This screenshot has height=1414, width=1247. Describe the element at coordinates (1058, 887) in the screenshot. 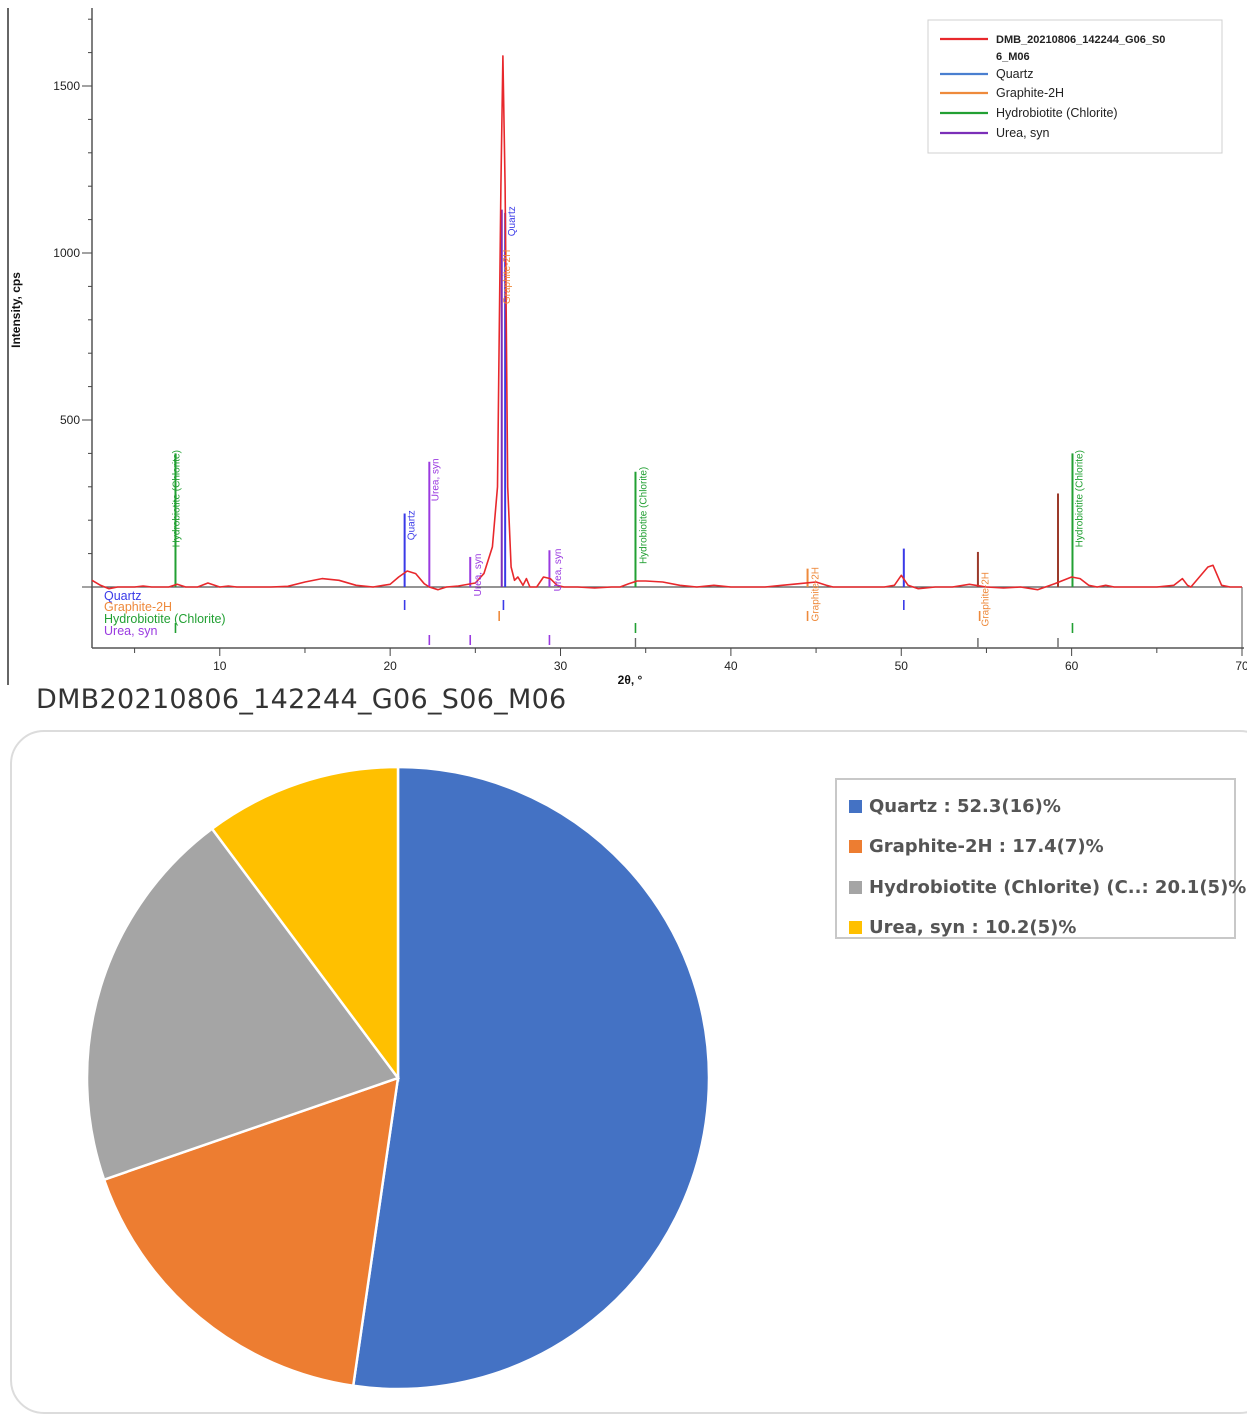

I see `pie-legend-label: Hydrobiotite (Chlorite) (C..: 20.1(5)%` at that location.